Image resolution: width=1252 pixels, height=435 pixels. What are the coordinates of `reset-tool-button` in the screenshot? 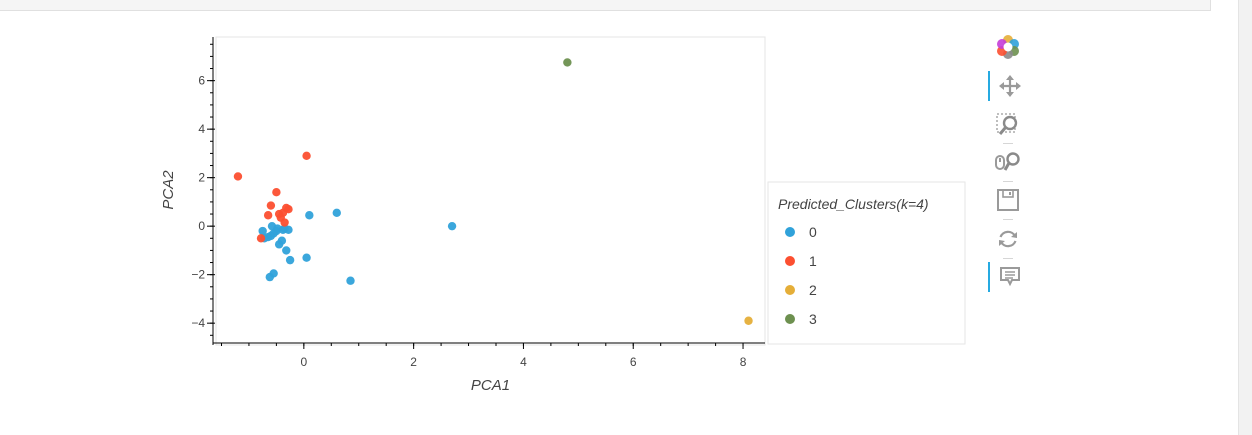 It's located at (1008, 239).